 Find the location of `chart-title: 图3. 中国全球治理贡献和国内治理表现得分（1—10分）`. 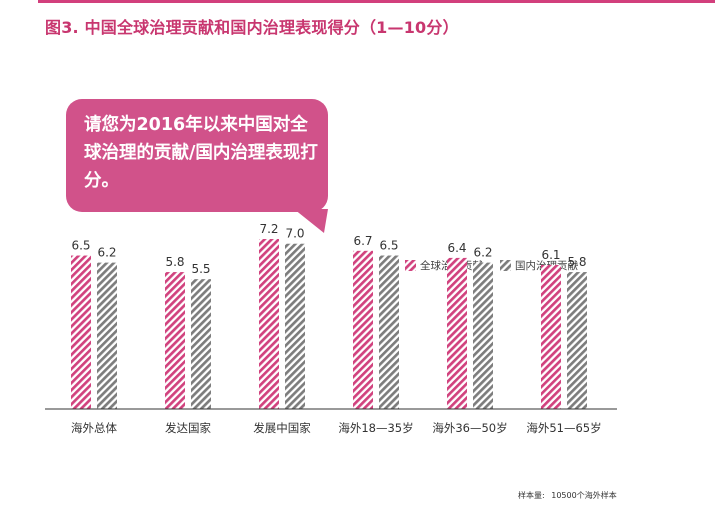

chart-title: 图3. 中国全球治理贡献和国内治理表现得分（1—10分） is located at coordinates (252, 27).